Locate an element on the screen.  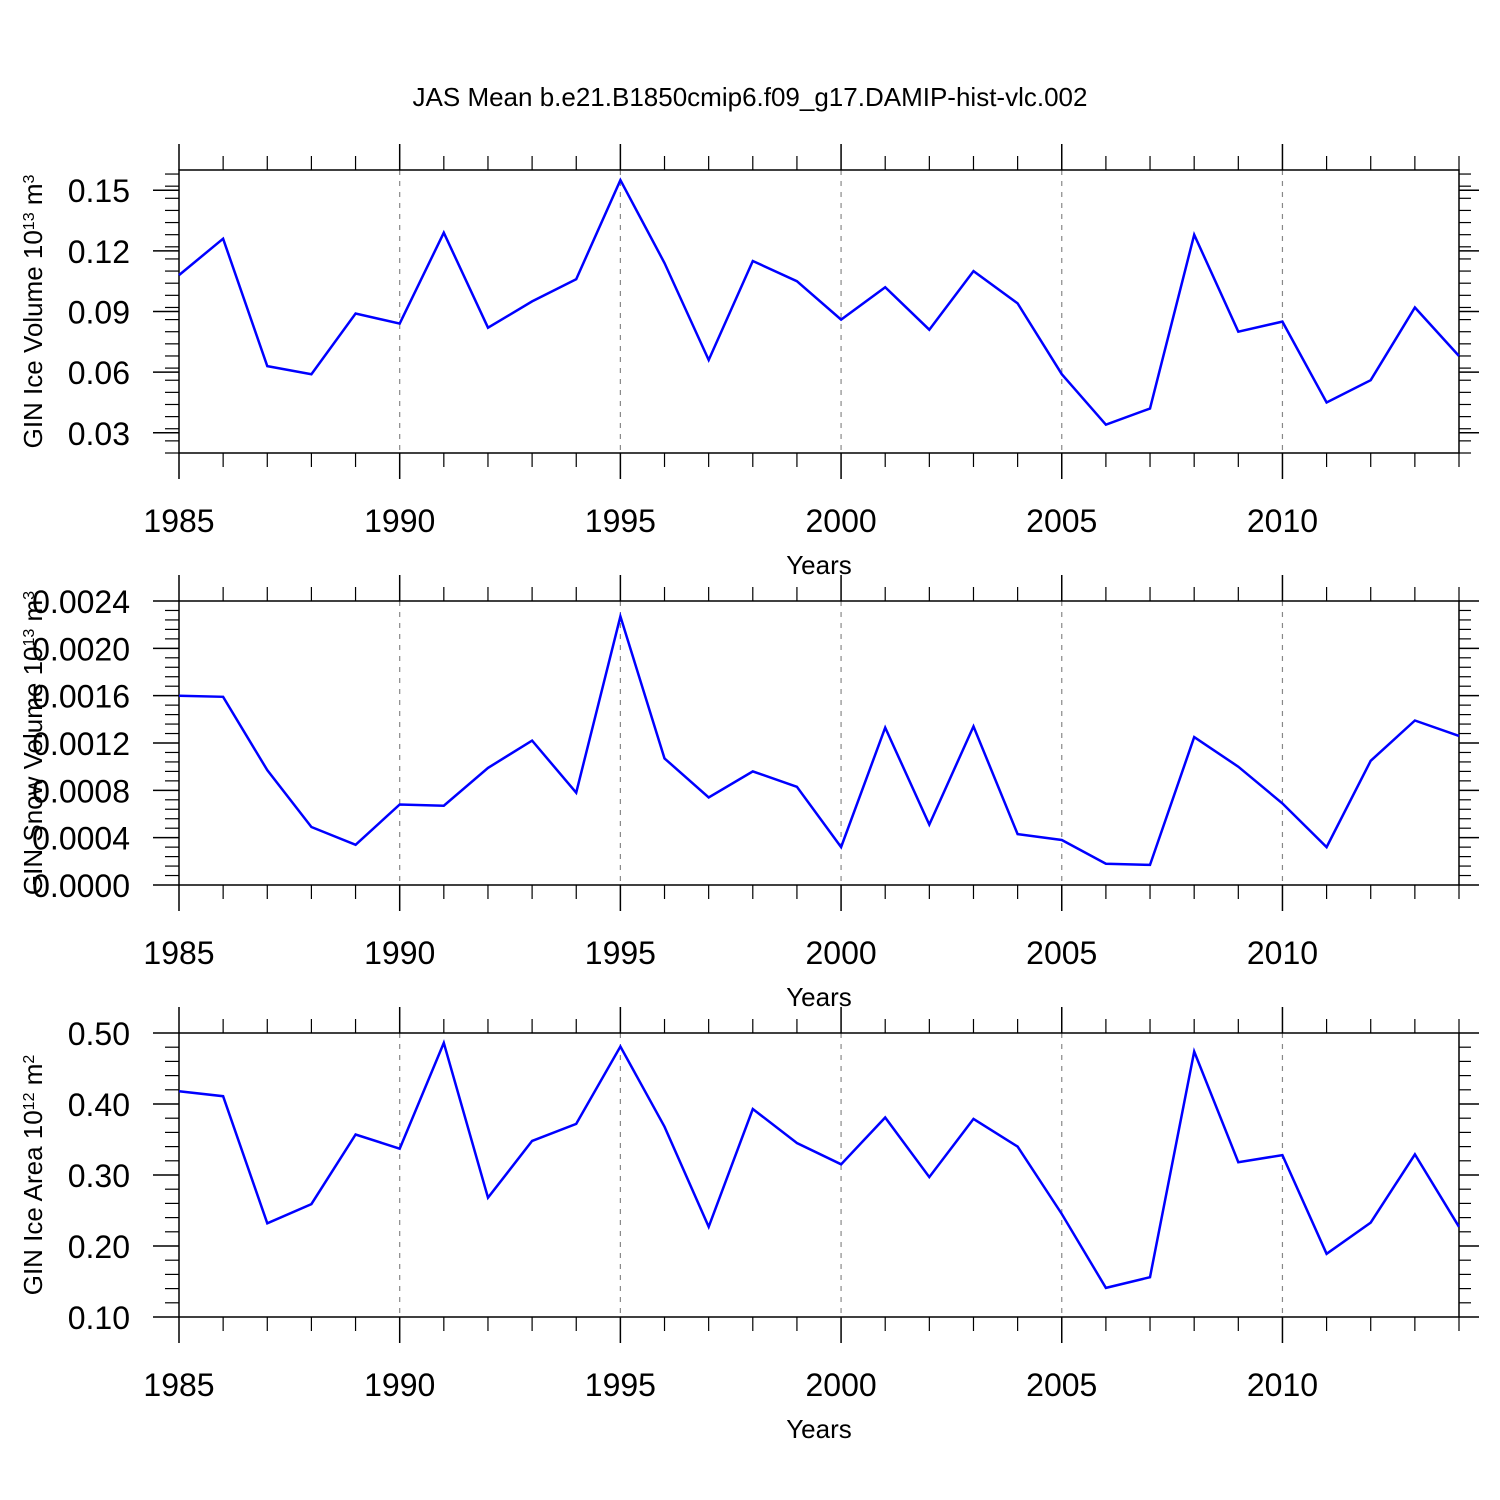
y-tick-label: 0.0016 is located at coordinates (81, 697).